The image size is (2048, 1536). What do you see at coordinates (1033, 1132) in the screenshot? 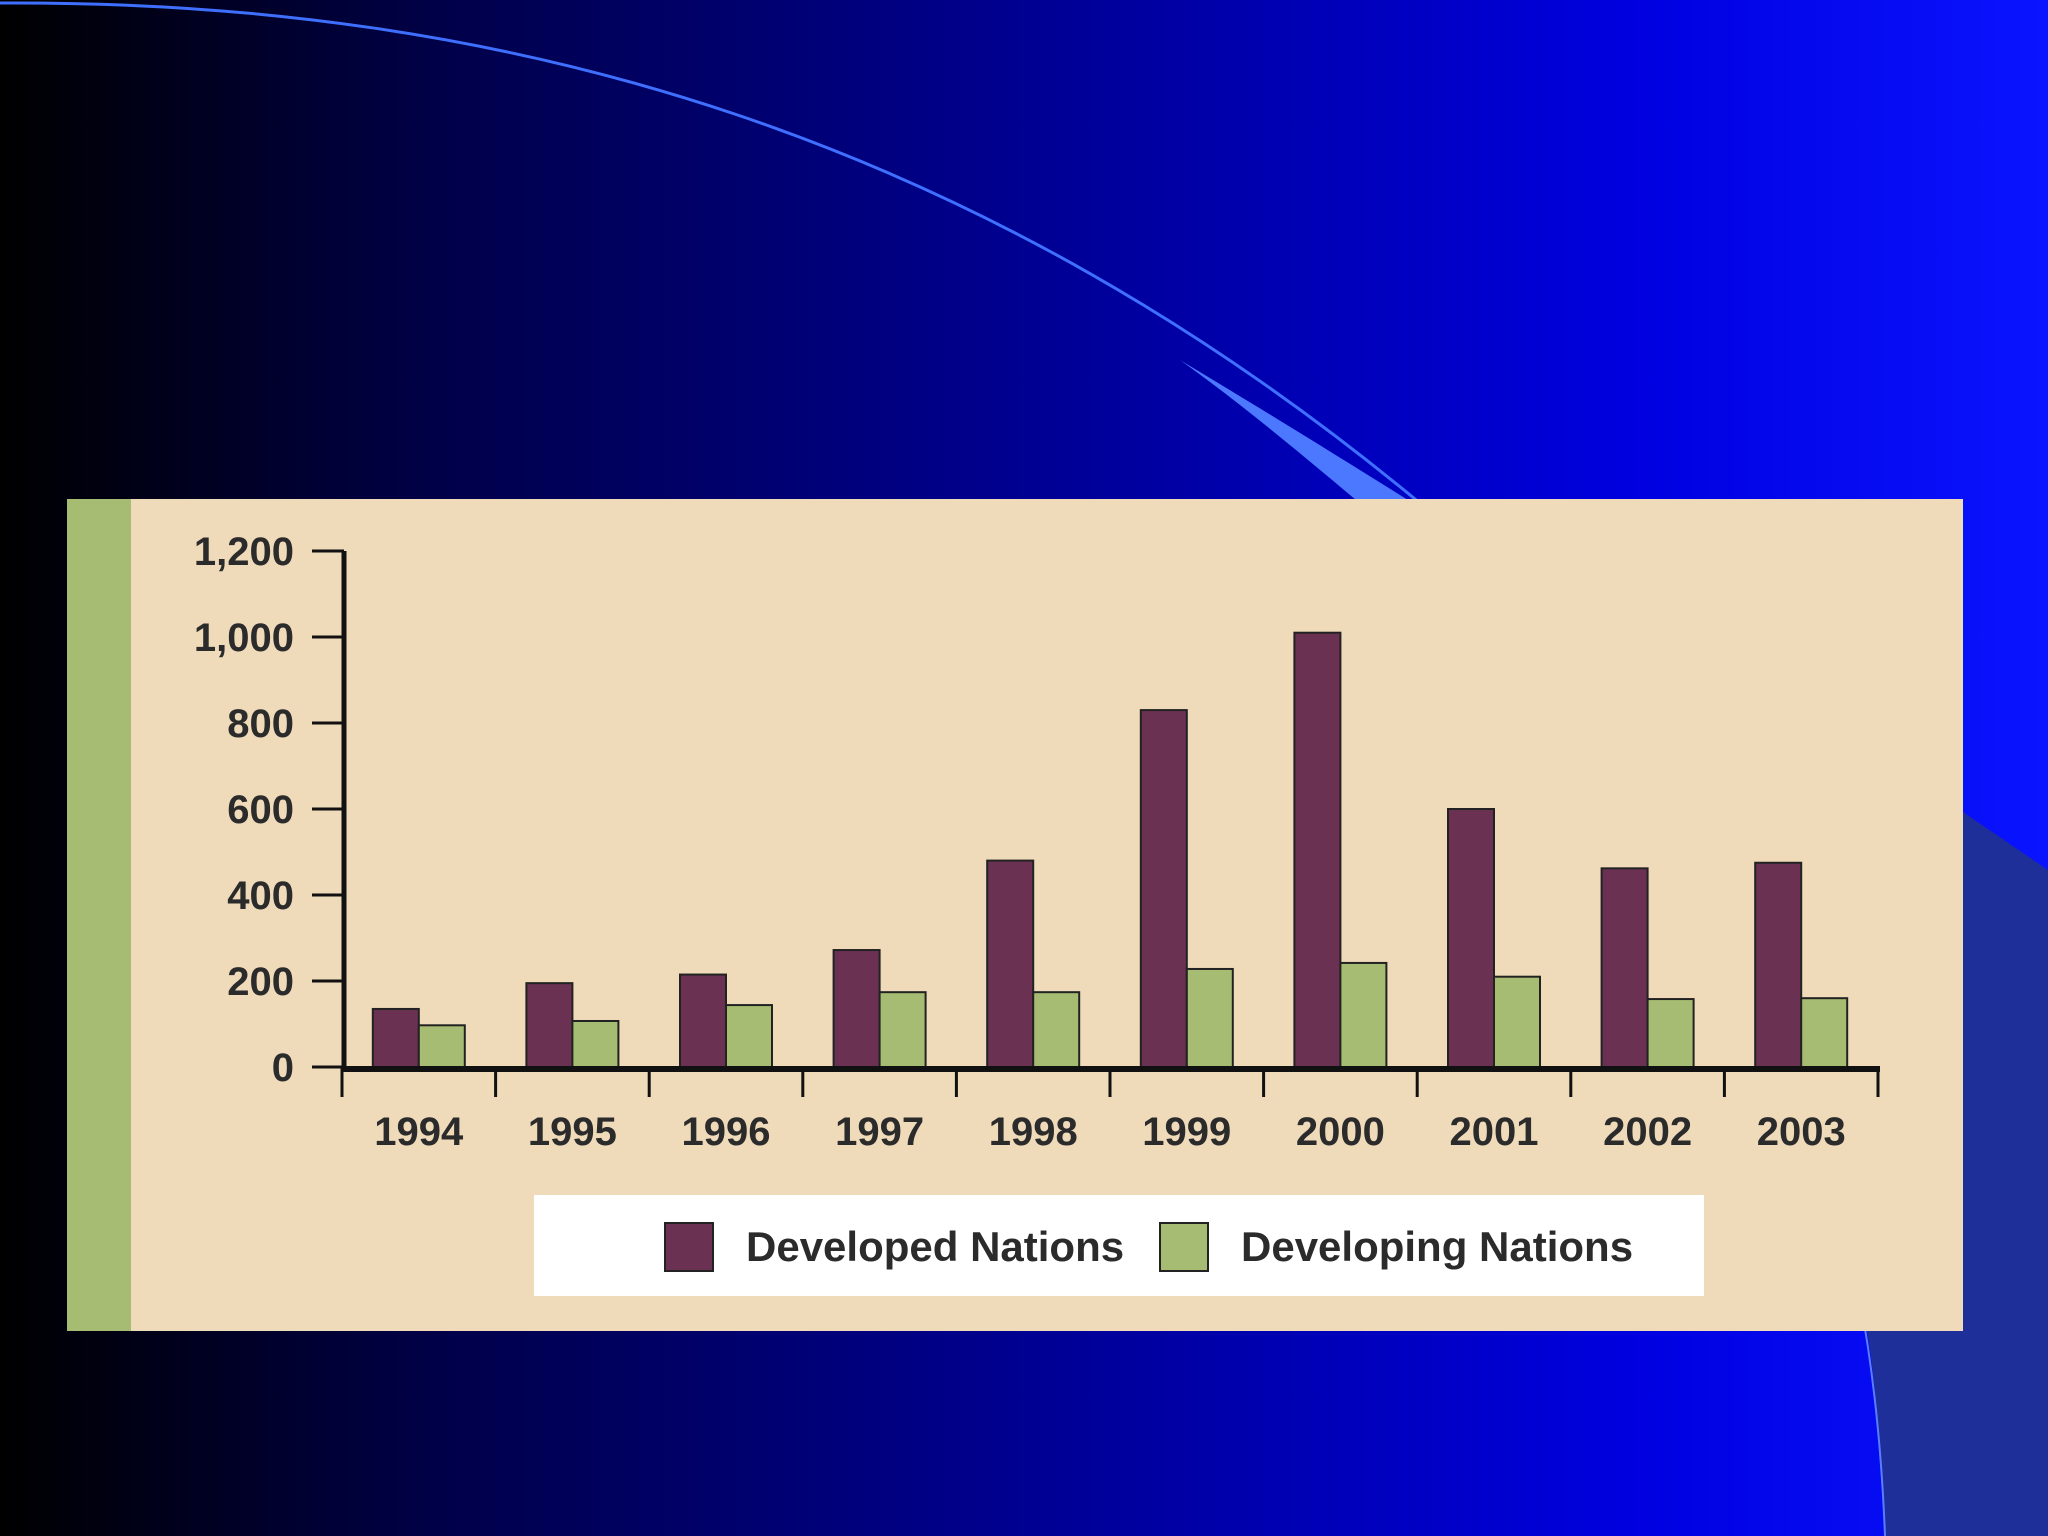
I see `x-tick-label: 1998` at bounding box center [1033, 1132].